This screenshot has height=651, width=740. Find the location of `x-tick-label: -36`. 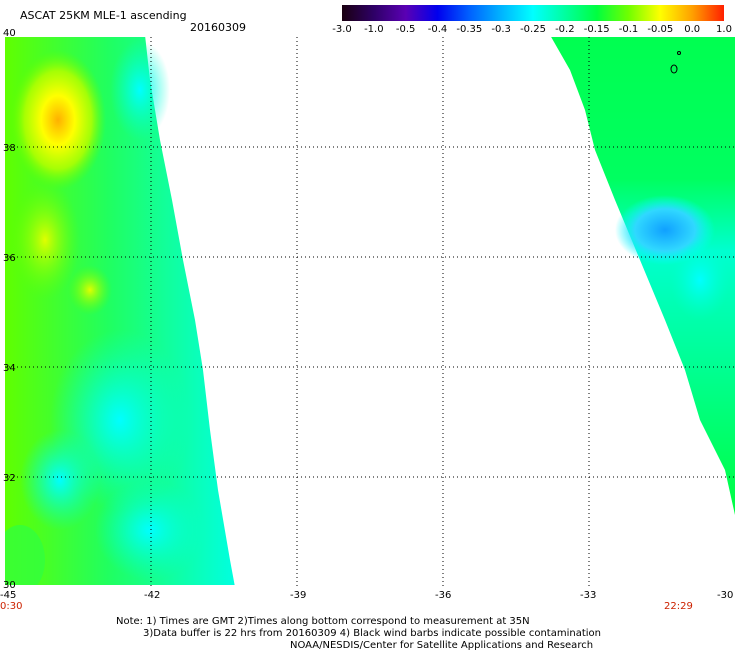

x-tick-label: -36 is located at coordinates (443, 595).